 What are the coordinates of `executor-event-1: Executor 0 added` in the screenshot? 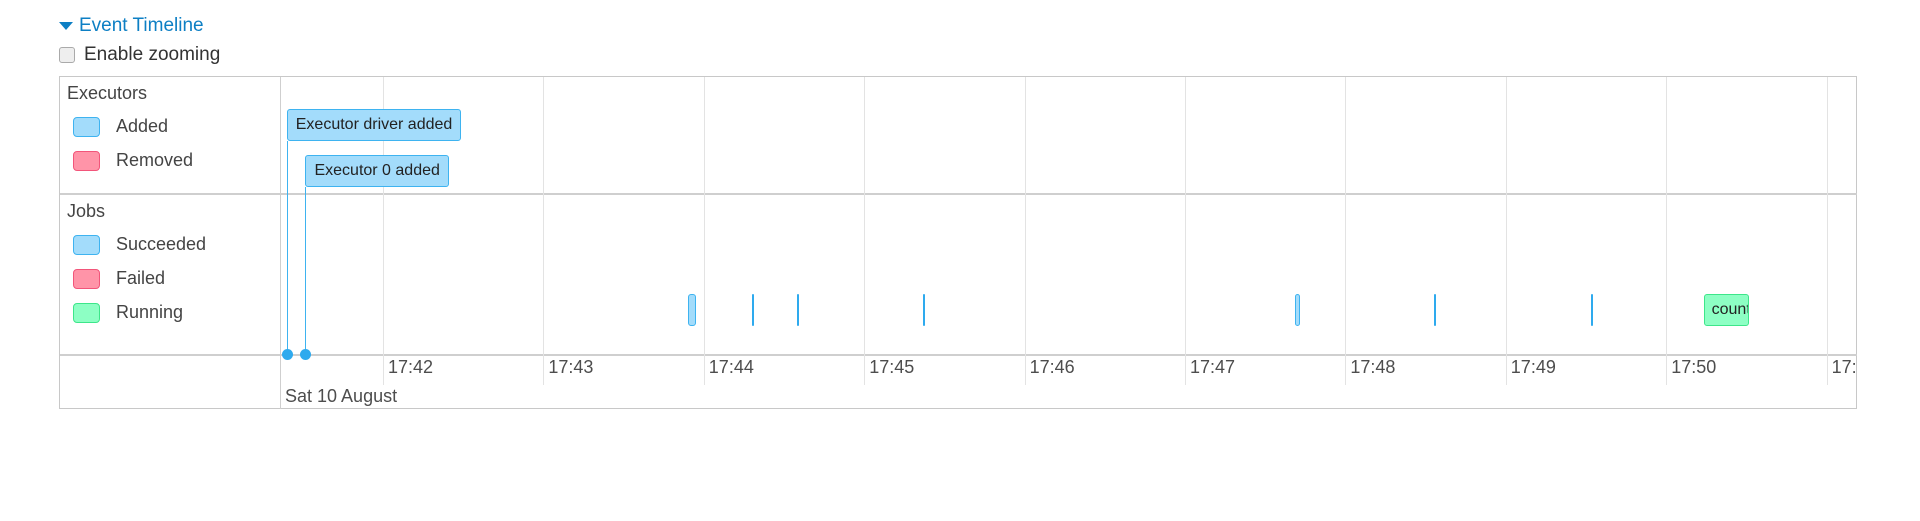 It's located at (377, 171).